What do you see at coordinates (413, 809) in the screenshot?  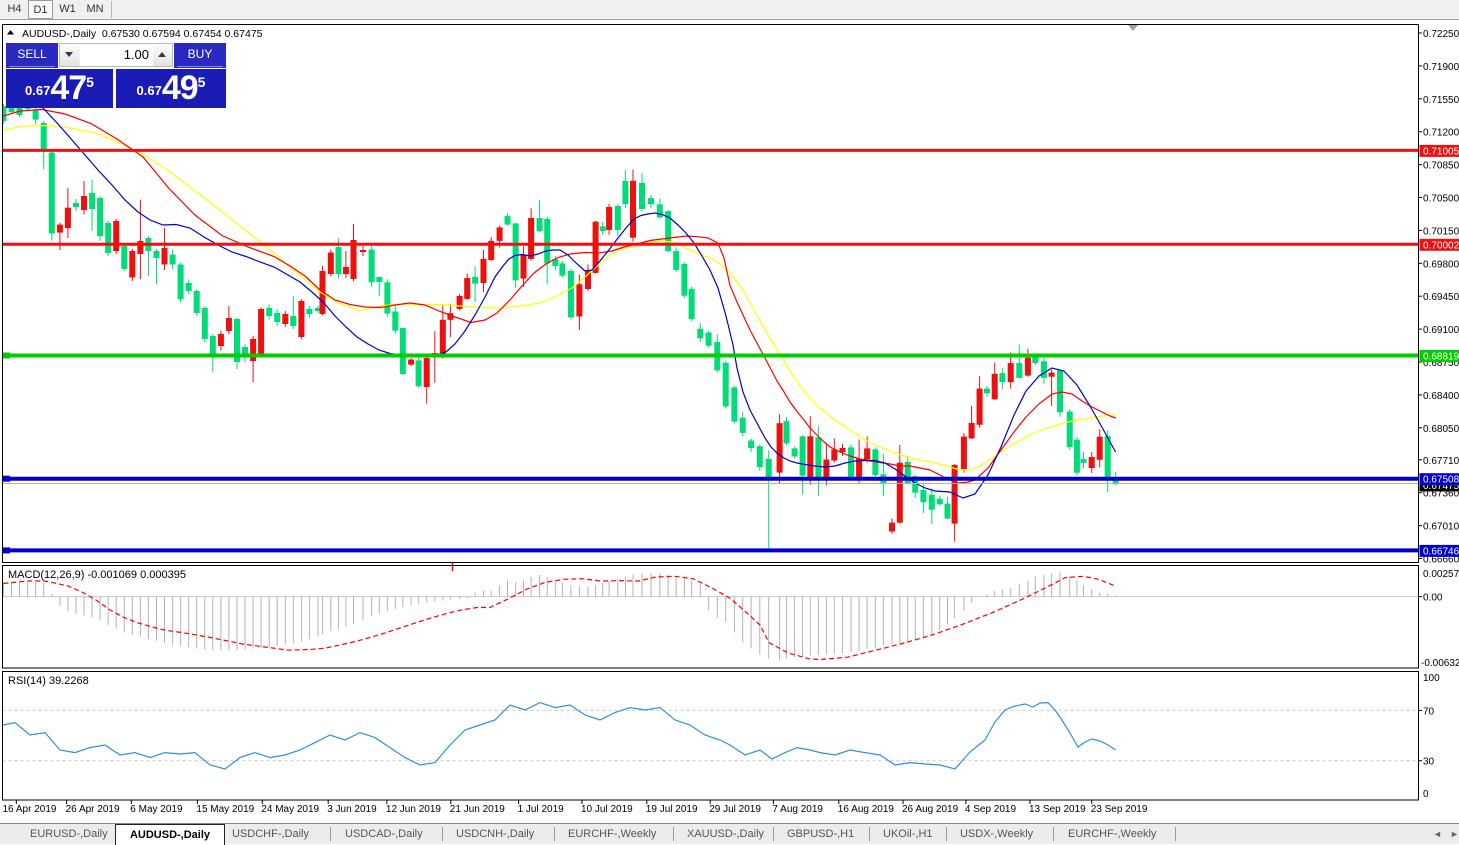 I see `svg-text: 12 Jun 2019` at bounding box center [413, 809].